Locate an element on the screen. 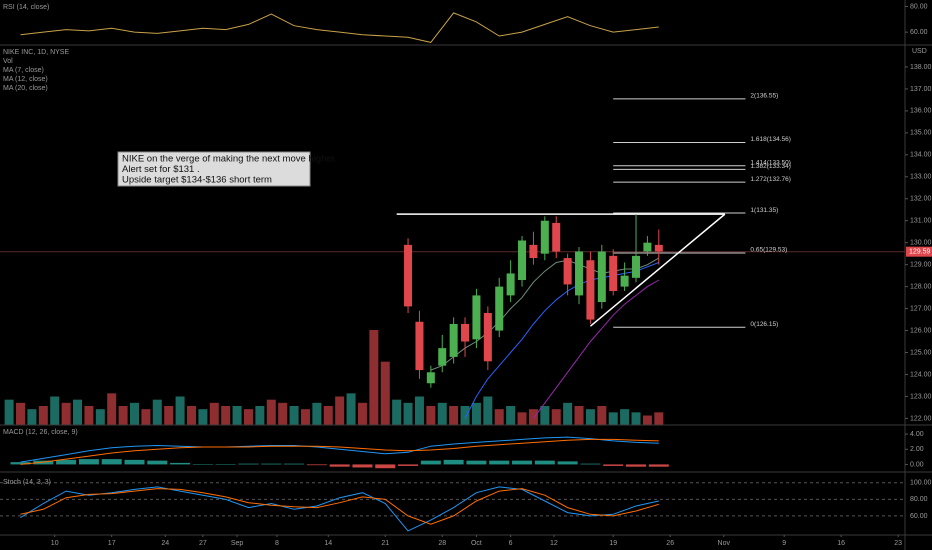 This screenshot has height=550, width=932. volume-legend: Vol is located at coordinates (8, 61).